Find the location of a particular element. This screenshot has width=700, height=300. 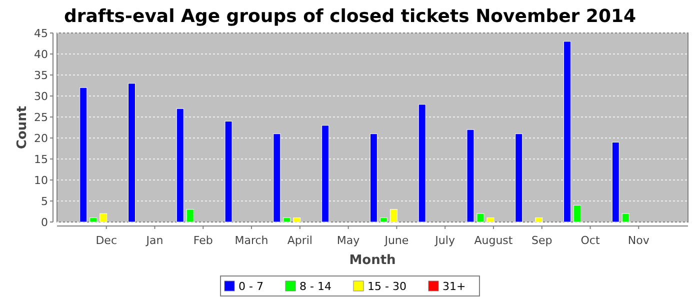

y-tick-label: 30 is located at coordinates (41, 96).